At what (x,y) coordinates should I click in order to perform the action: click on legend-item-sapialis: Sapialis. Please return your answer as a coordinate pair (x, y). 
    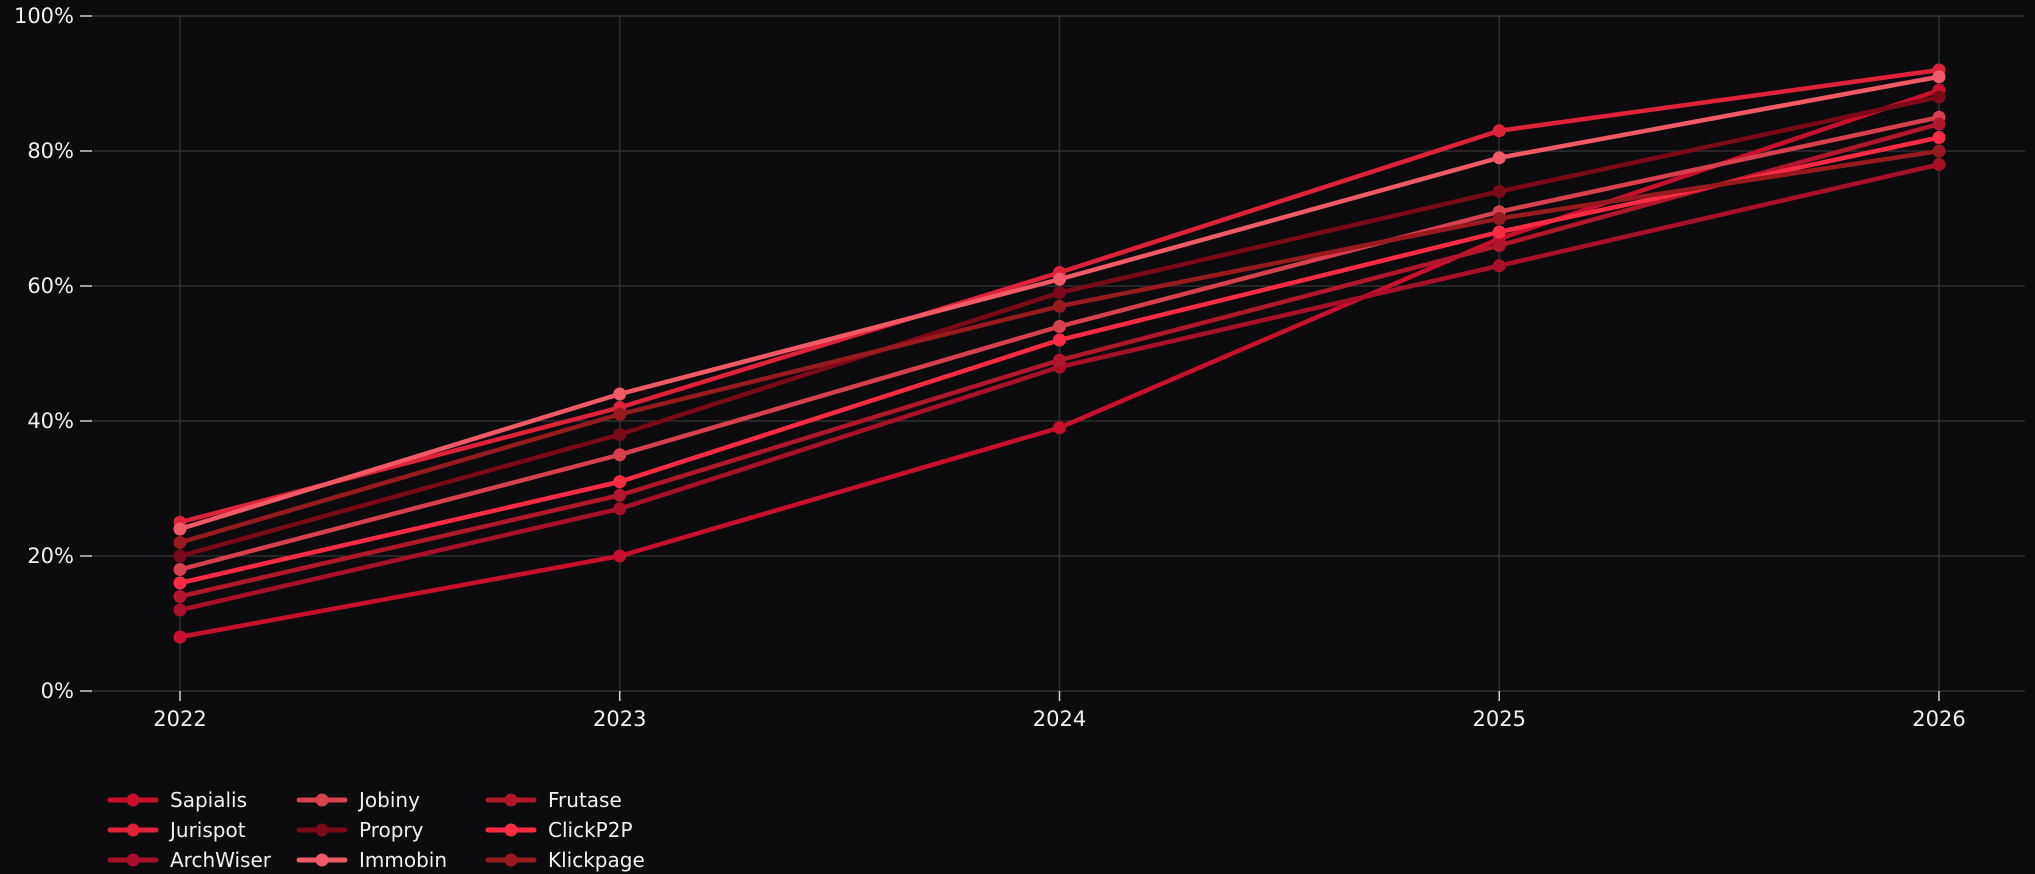
    Looking at the image, I should click on (177, 800).